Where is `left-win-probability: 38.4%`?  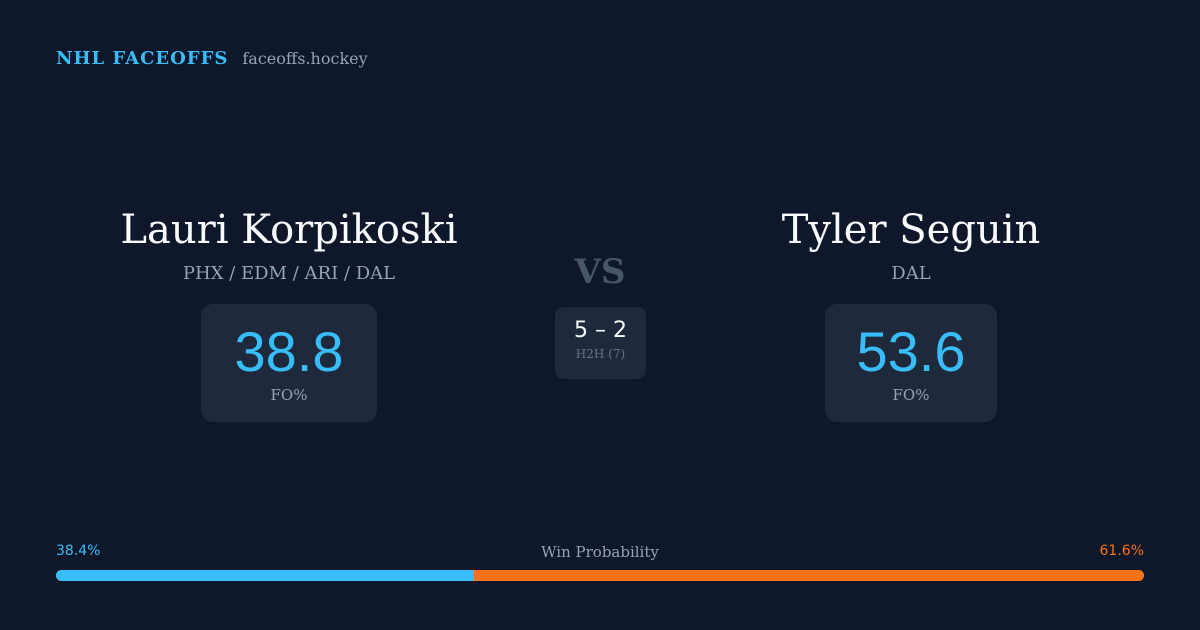
left-win-probability: 38.4% is located at coordinates (78, 551).